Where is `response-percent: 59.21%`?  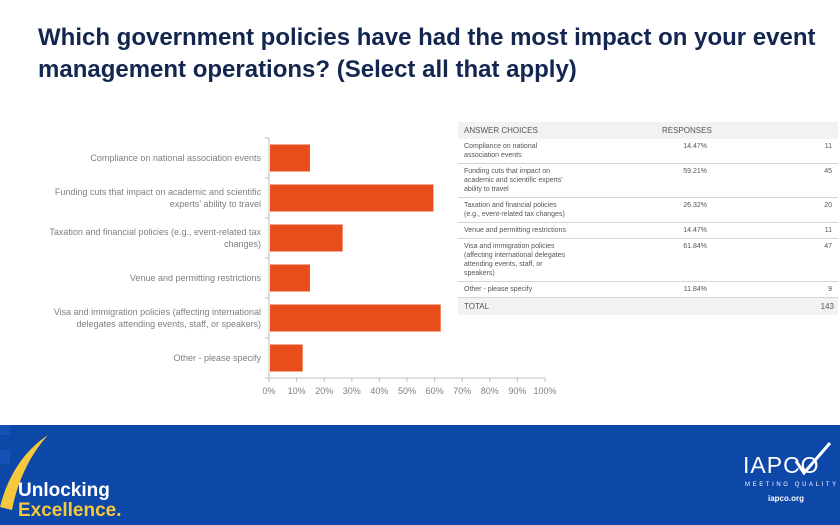 response-percent: 59.21% is located at coordinates (695, 171).